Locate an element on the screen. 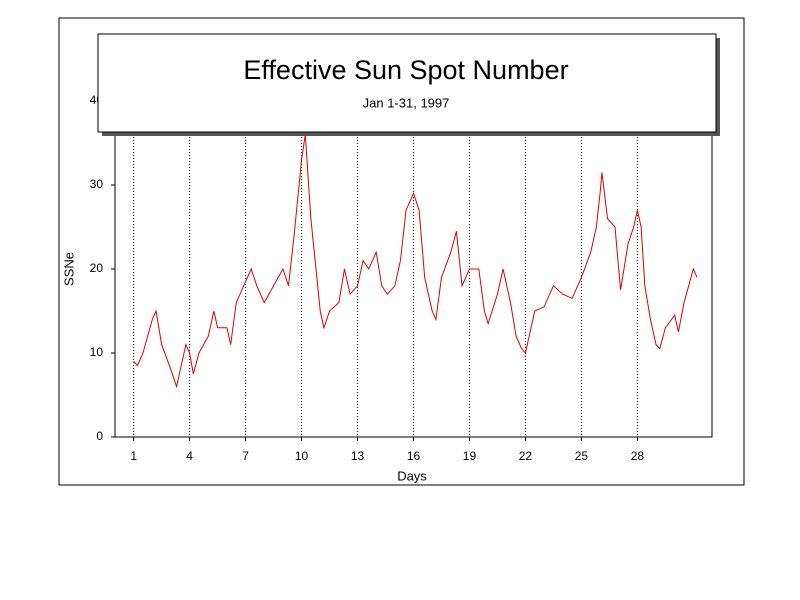 This screenshot has height=600, width=800. x-tick-label: 28 is located at coordinates (638, 456).